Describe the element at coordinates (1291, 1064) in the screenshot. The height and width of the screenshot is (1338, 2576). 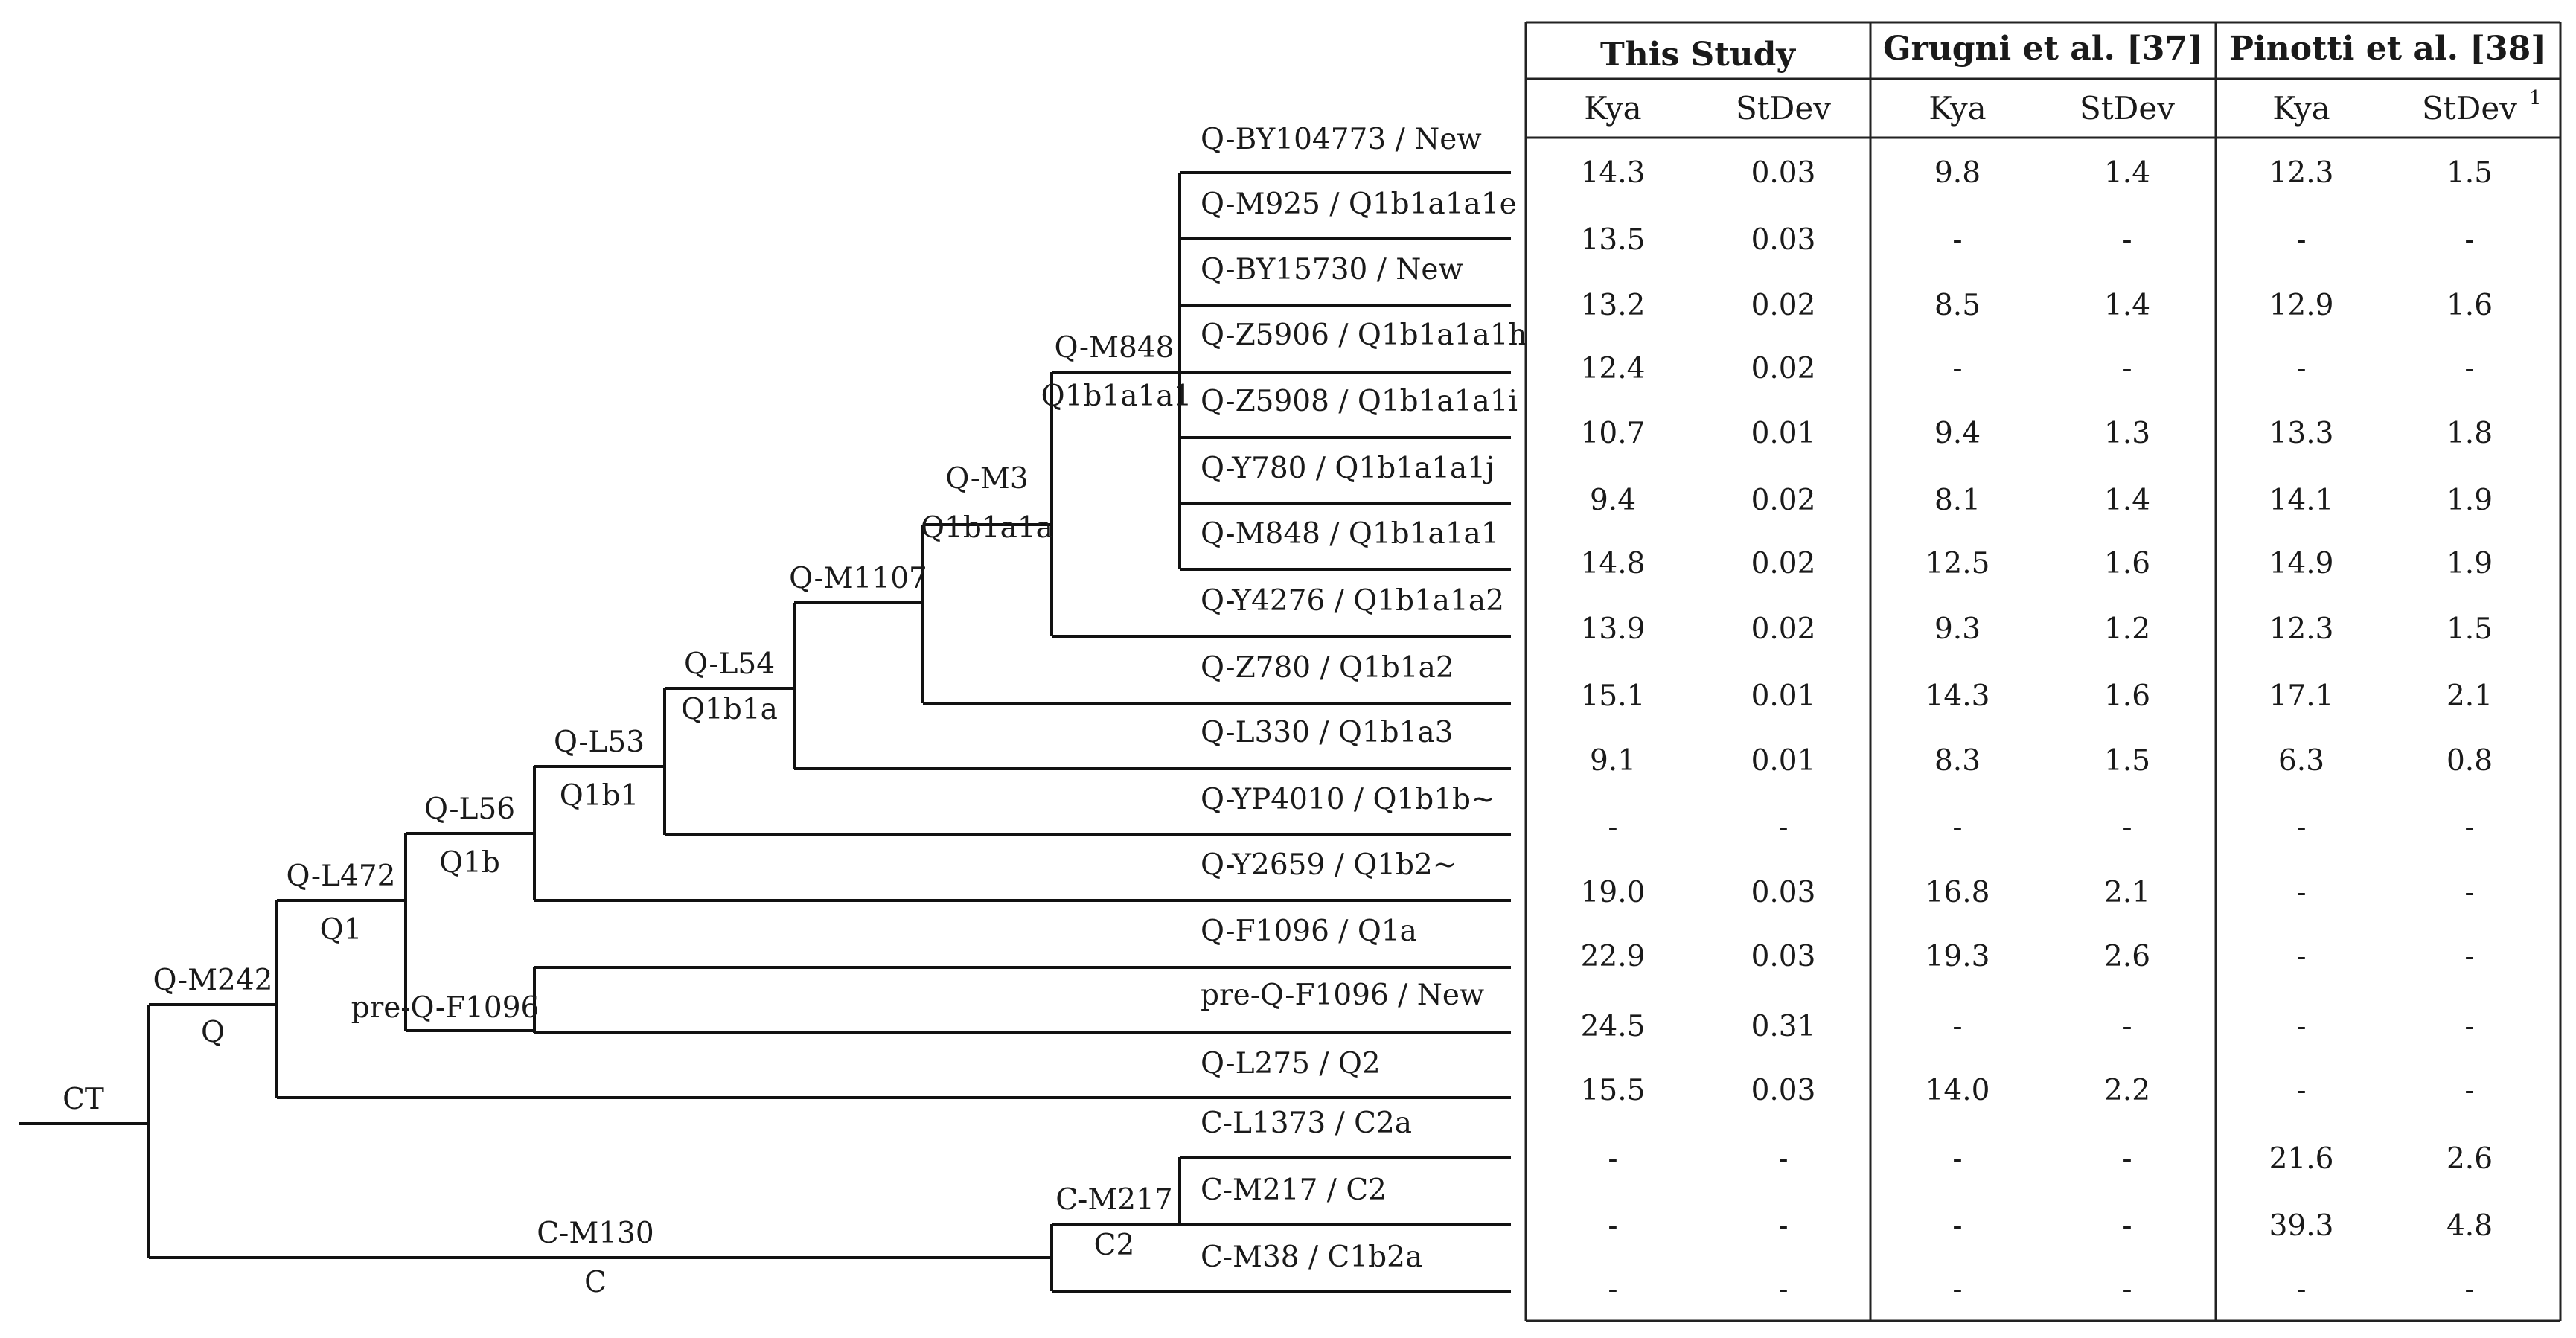
I see `leaf-label: Q-L275 / Q2` at that location.